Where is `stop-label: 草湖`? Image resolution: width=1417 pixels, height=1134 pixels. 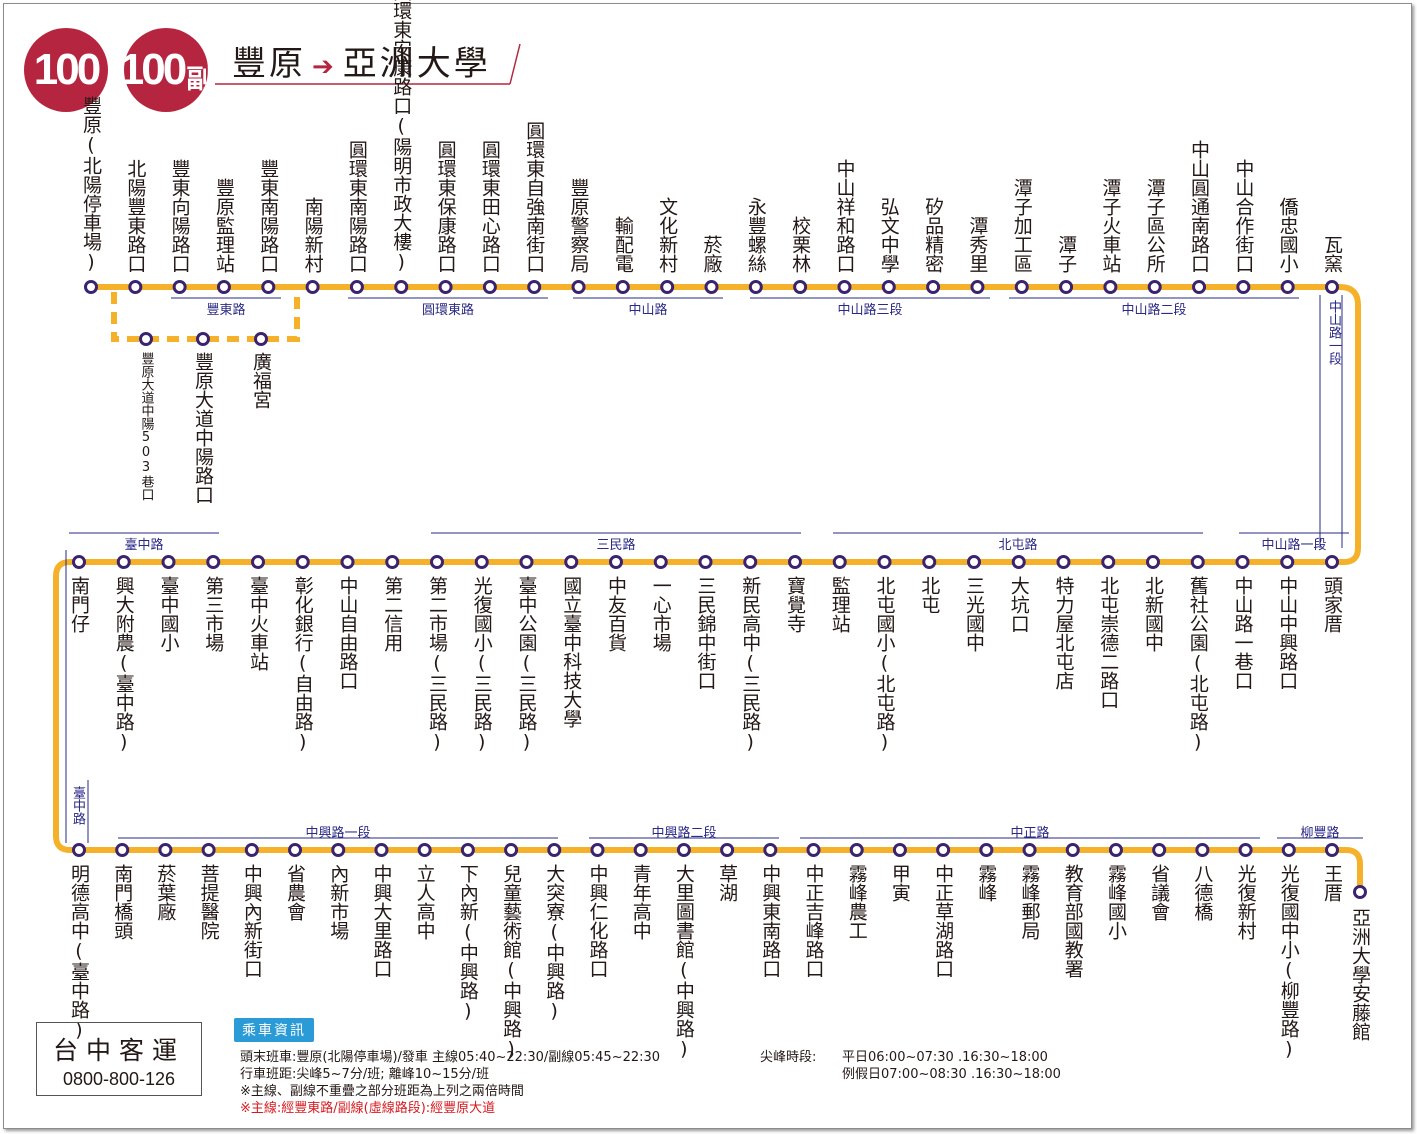 stop-label: 草湖 is located at coordinates (727, 883).